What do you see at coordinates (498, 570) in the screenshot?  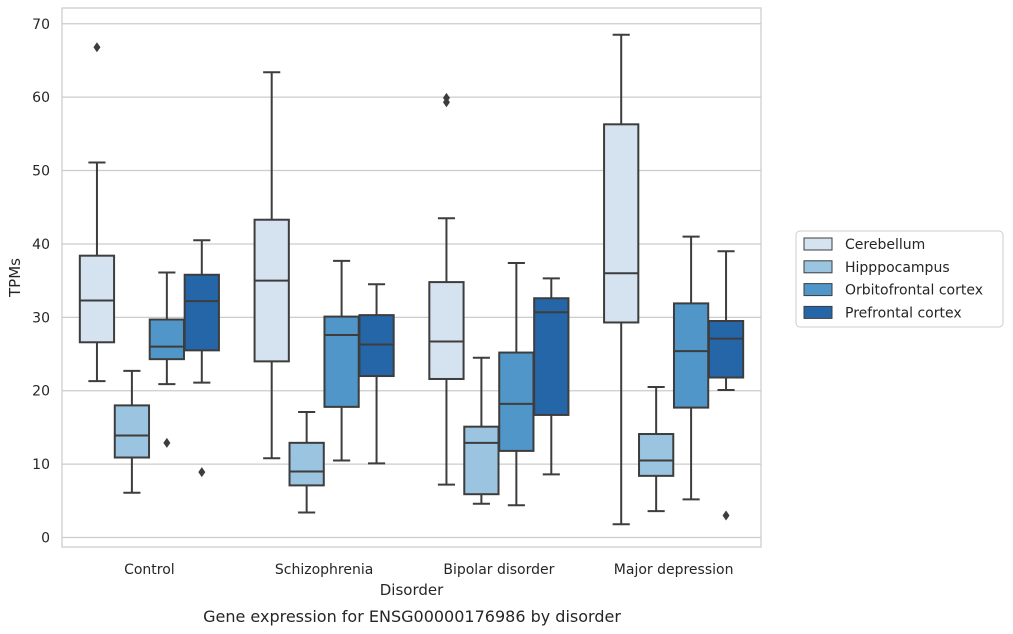 I see `x-tick-label: Bipolar disorder` at bounding box center [498, 570].